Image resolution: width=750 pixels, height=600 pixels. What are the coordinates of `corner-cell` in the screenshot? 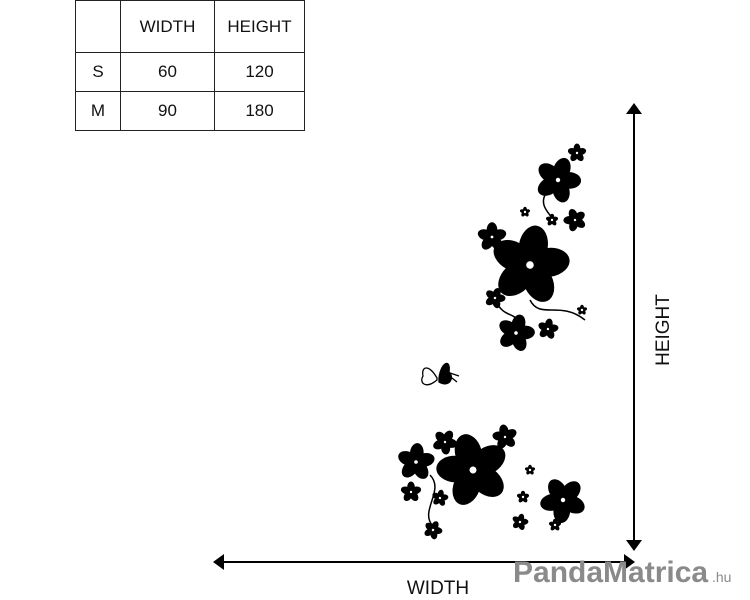 It's located at (98, 26).